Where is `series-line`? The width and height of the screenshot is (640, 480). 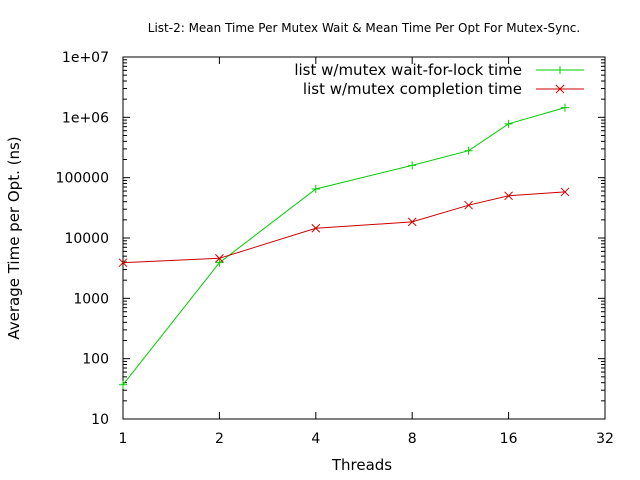
series-line is located at coordinates (344, 227).